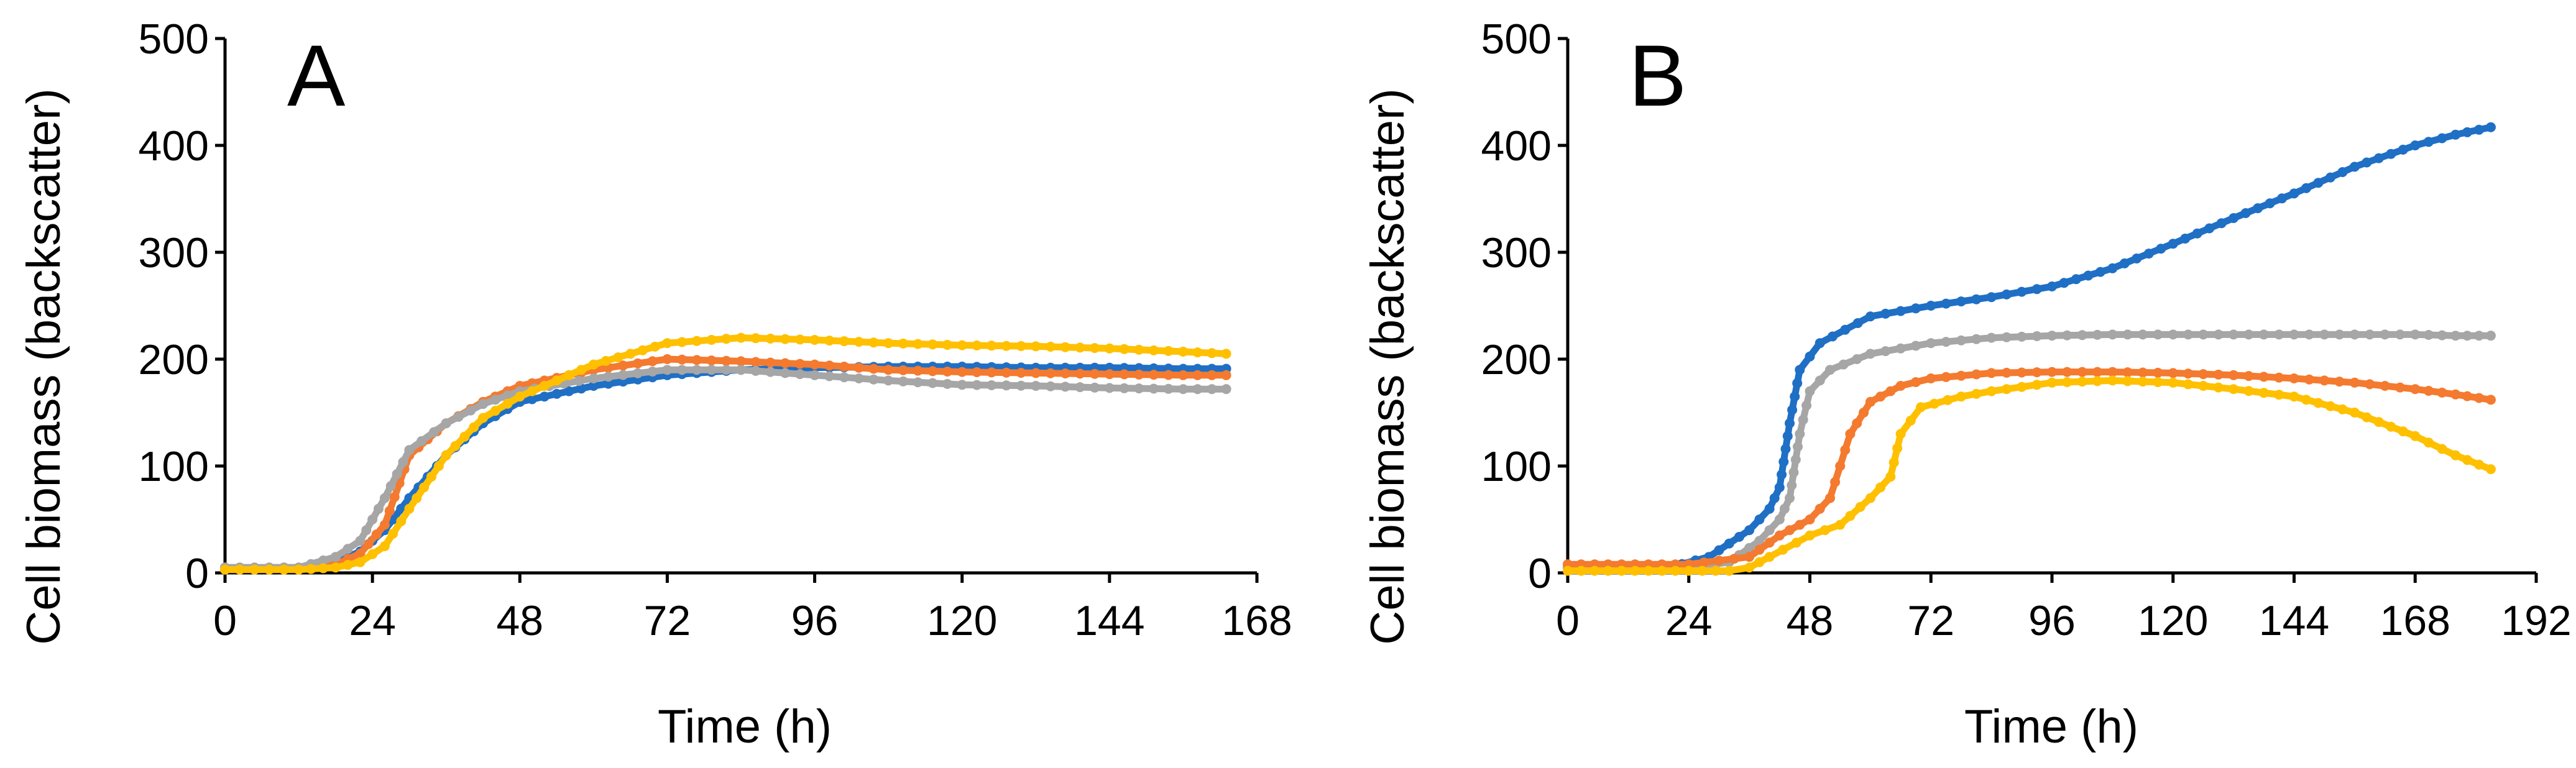 The image size is (2576, 768). I want to click on x-tick-label-b: 96, so click(2052, 620).